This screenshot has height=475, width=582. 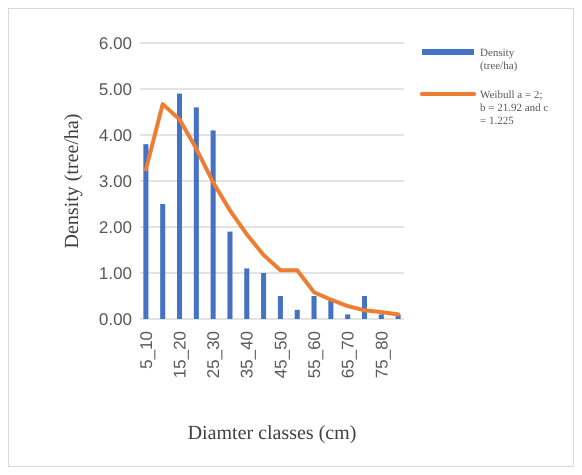 I want to click on x-tick-label: 15_20, so click(x=180, y=354).